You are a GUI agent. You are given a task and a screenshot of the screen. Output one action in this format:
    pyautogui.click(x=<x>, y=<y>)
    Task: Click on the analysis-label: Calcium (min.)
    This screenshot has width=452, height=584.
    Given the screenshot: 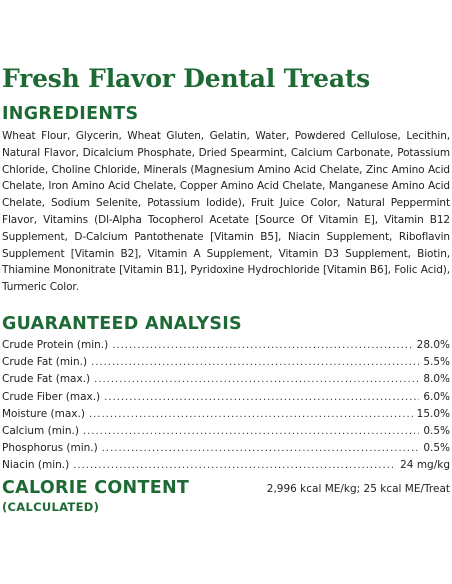 What is the action you would take?
    pyautogui.click(x=40, y=430)
    